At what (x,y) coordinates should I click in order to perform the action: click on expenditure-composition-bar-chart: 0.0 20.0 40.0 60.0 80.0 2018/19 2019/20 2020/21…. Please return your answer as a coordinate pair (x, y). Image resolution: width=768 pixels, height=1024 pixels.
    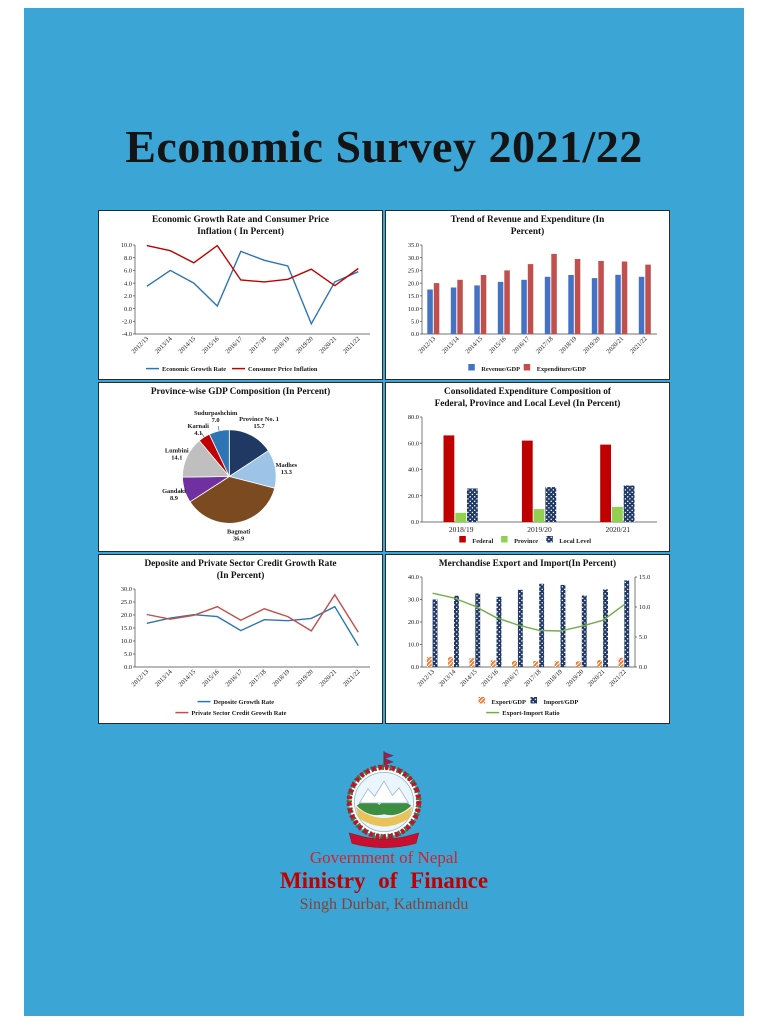
    Looking at the image, I should click on (527, 479).